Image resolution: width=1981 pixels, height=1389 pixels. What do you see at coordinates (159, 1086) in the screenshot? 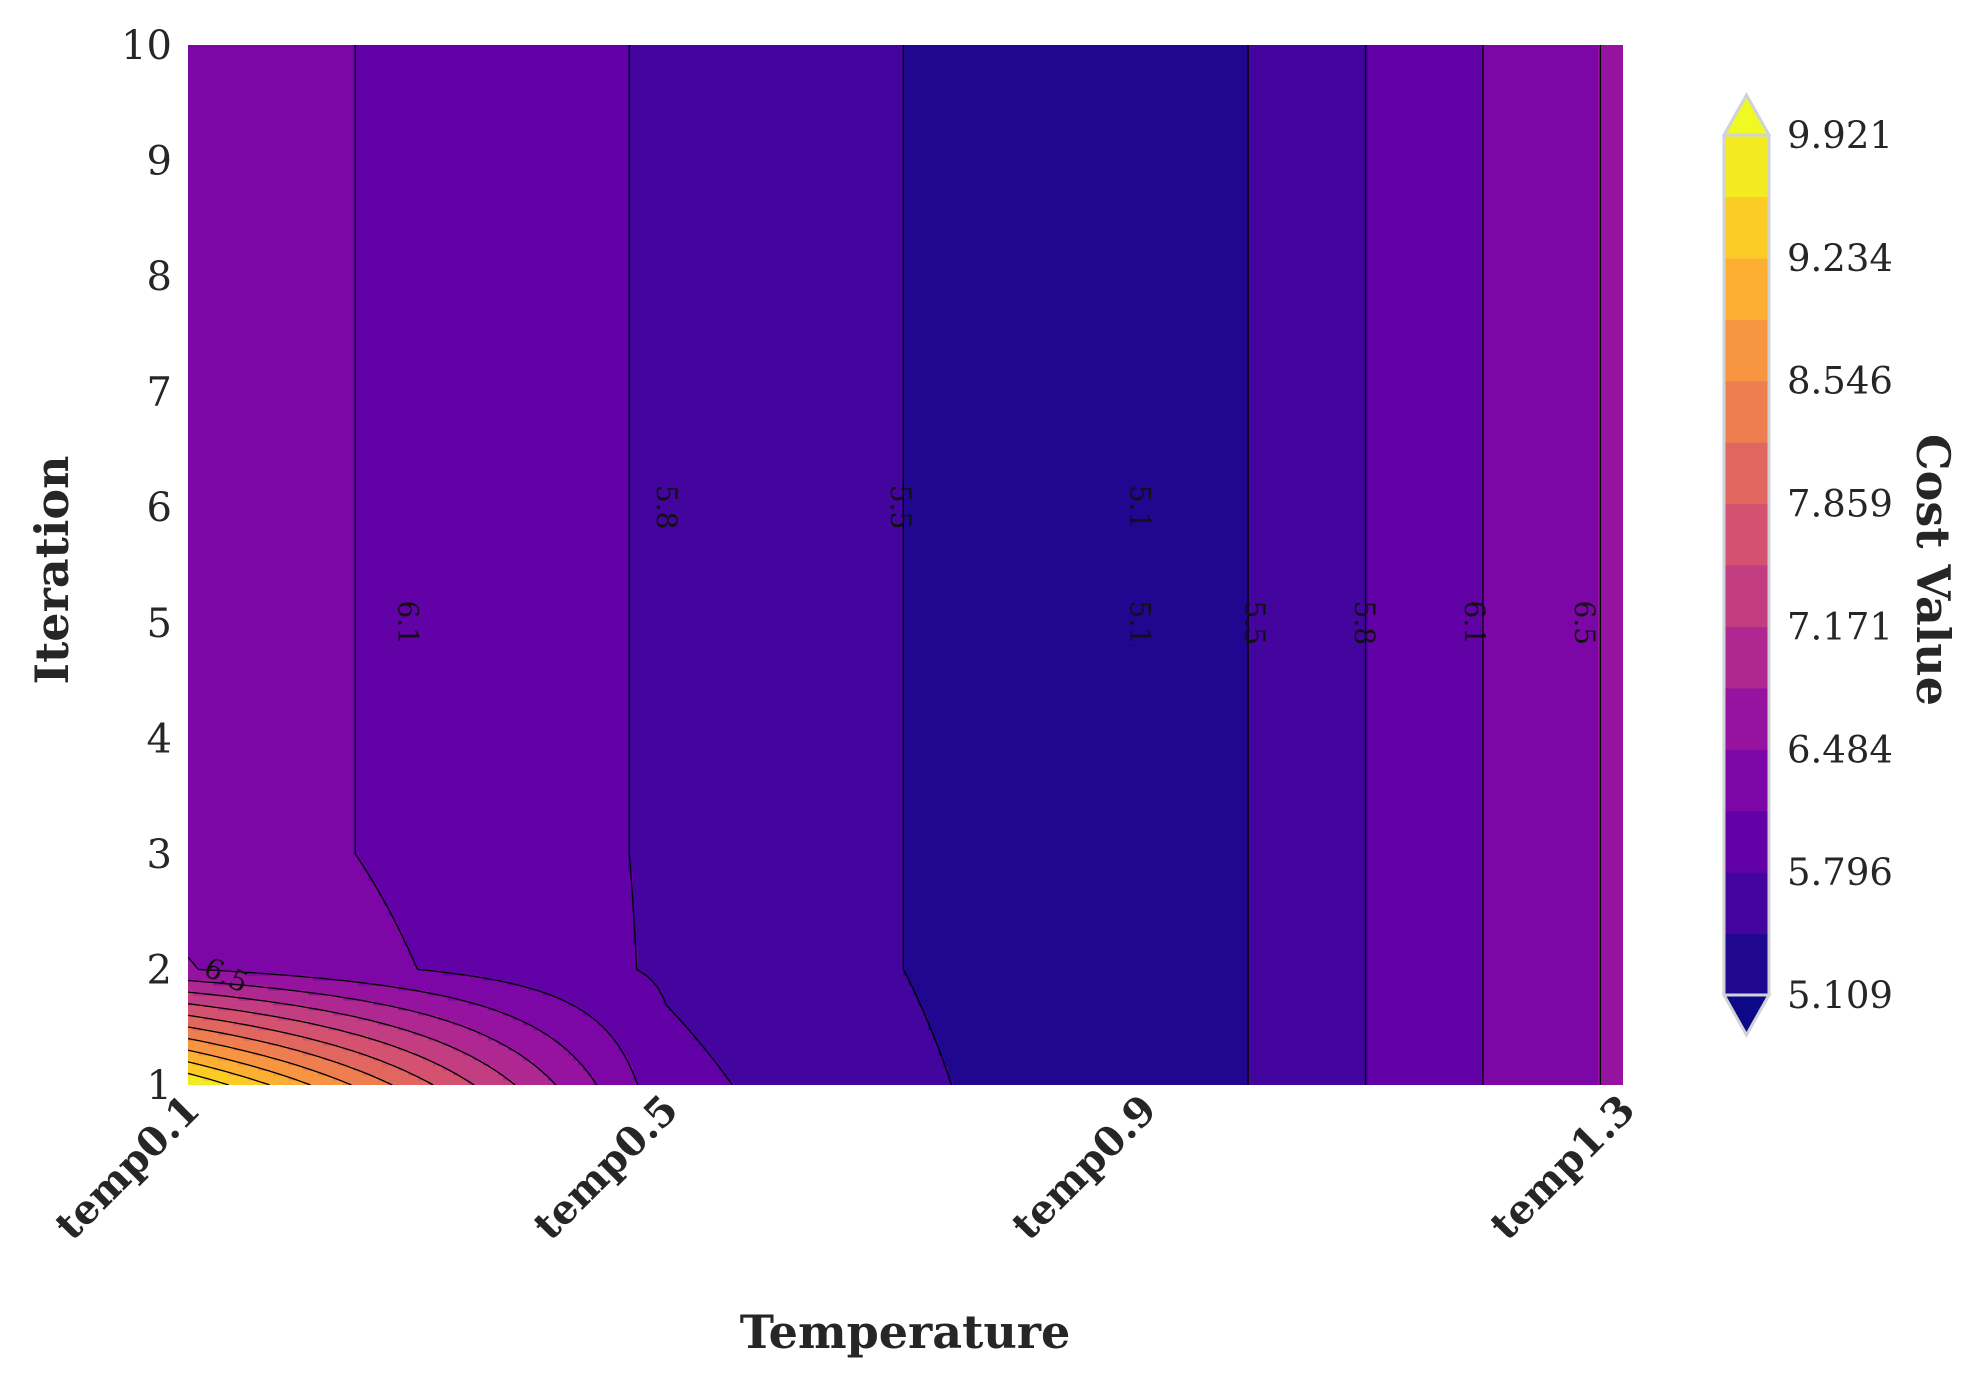
I see `y-tick-label: 1` at bounding box center [159, 1086].